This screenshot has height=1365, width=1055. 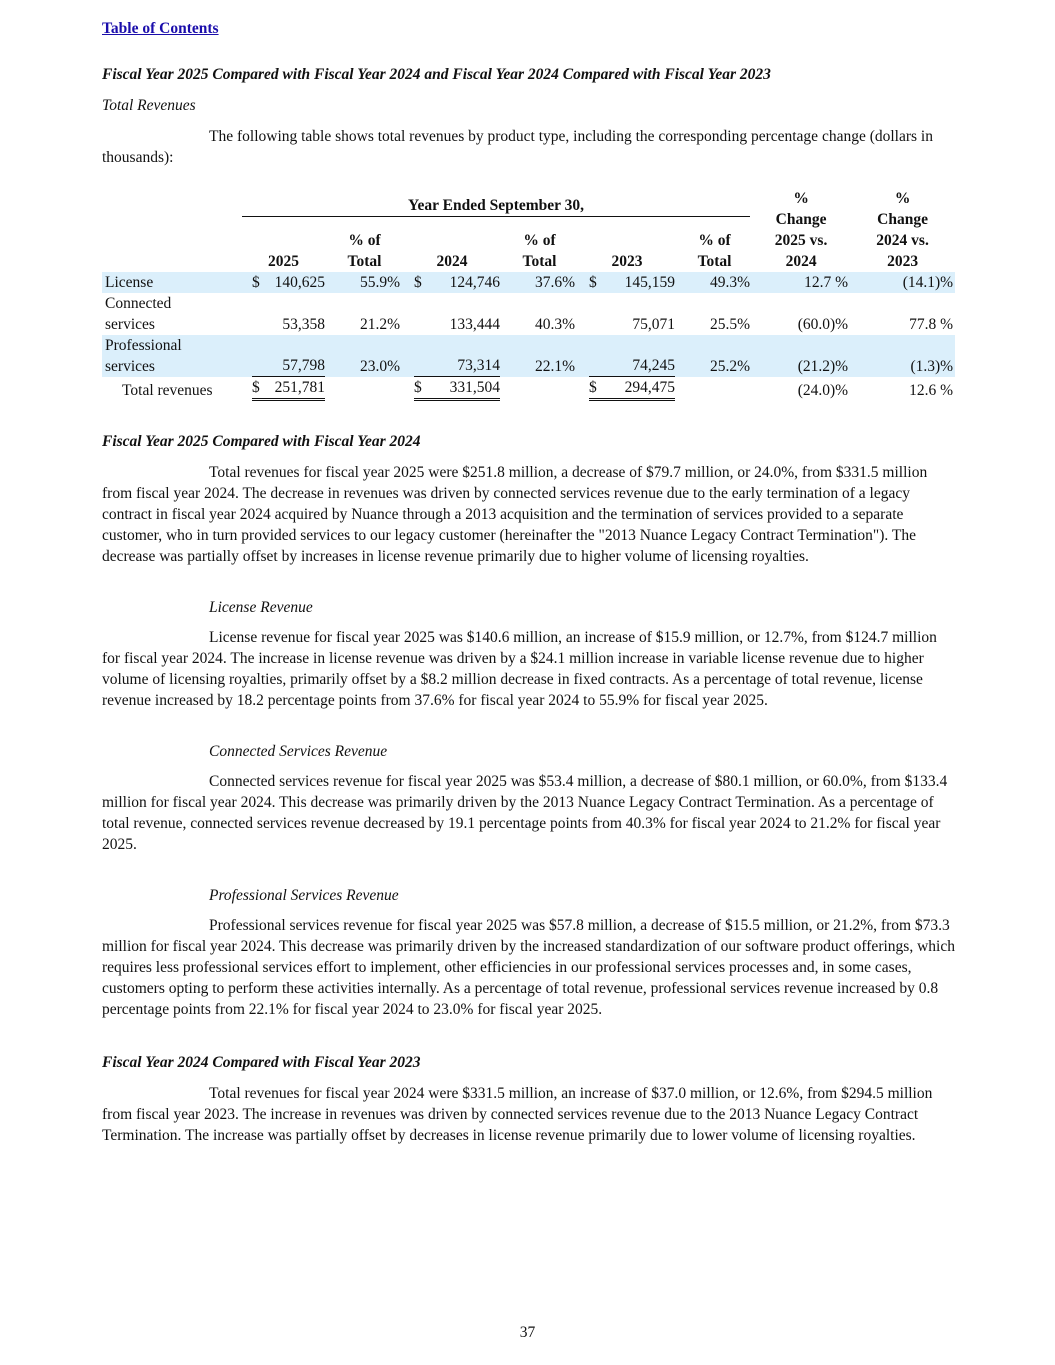 I want to click on value: 77.8 %, so click(x=931, y=324).